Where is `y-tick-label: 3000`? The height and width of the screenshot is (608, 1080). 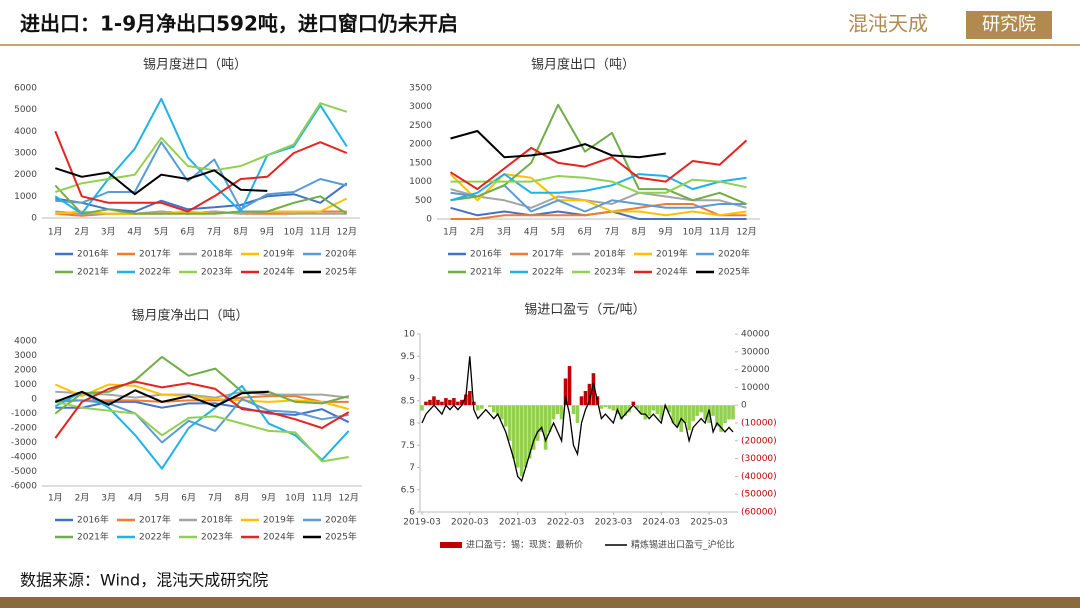
y-tick-label: 3000 is located at coordinates (25, 356).